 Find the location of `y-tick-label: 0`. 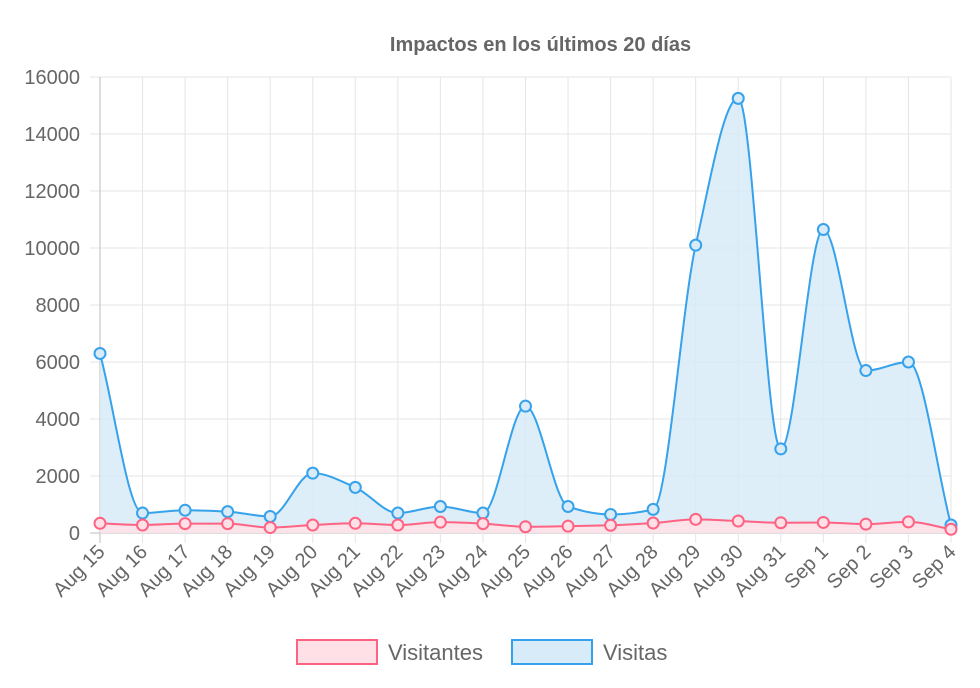

y-tick-label: 0 is located at coordinates (74, 534).